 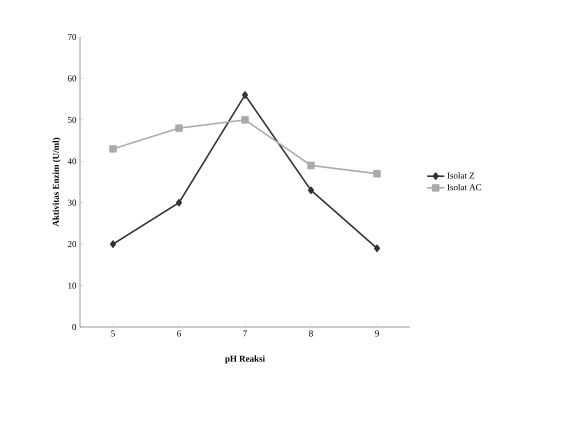 What do you see at coordinates (72, 161) in the screenshot?
I see `y-tick-label: 40` at bounding box center [72, 161].